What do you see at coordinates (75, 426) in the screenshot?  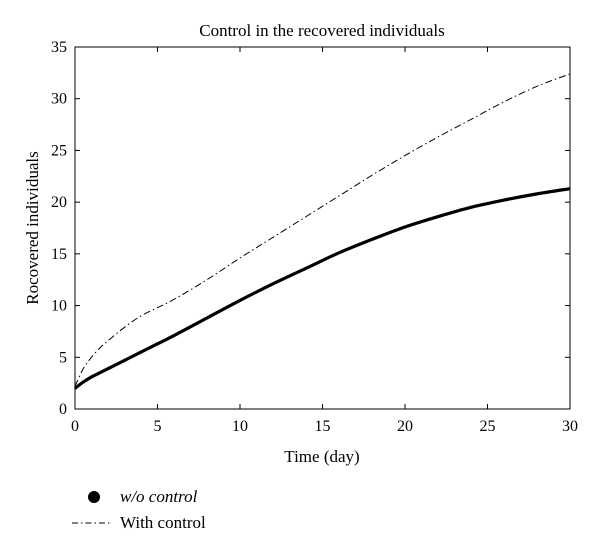 I see `x-tick-label: 0` at bounding box center [75, 426].